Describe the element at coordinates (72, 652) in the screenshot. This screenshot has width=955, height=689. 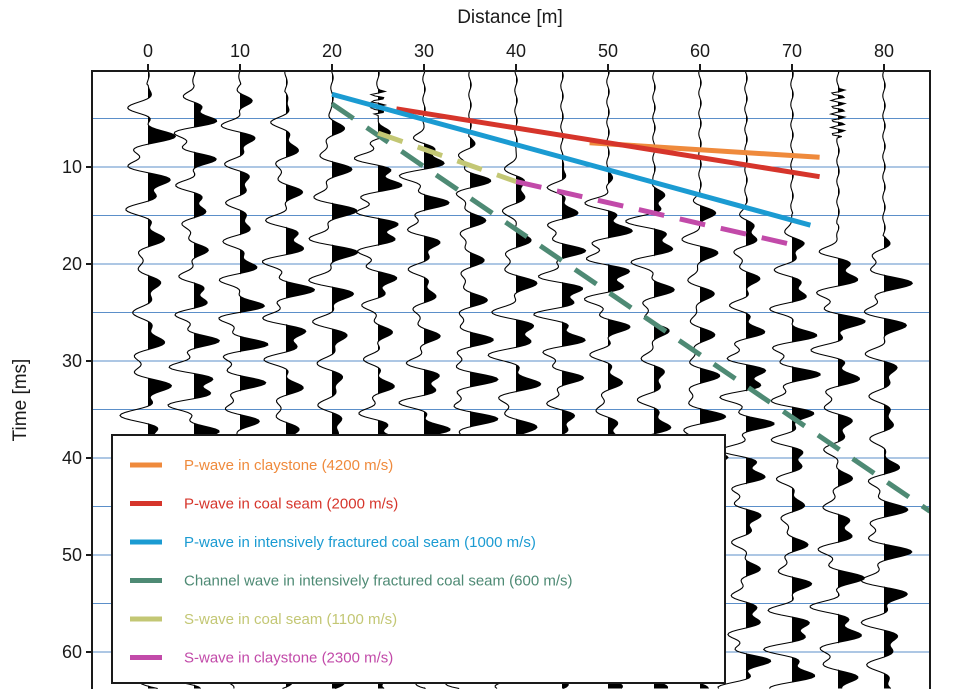
I see `y-tick-label-60: 60` at that location.